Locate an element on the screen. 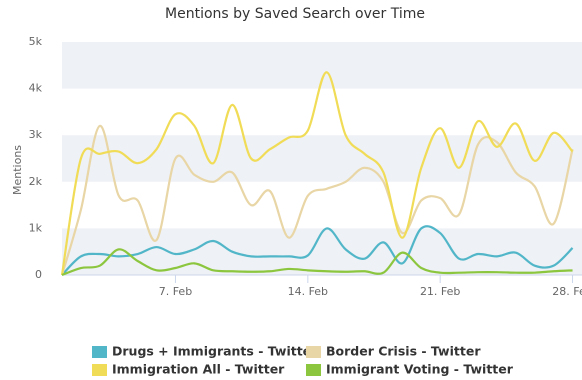 This screenshot has height=380, width=582. x-tick-label: 28. Feb is located at coordinates (567, 291).